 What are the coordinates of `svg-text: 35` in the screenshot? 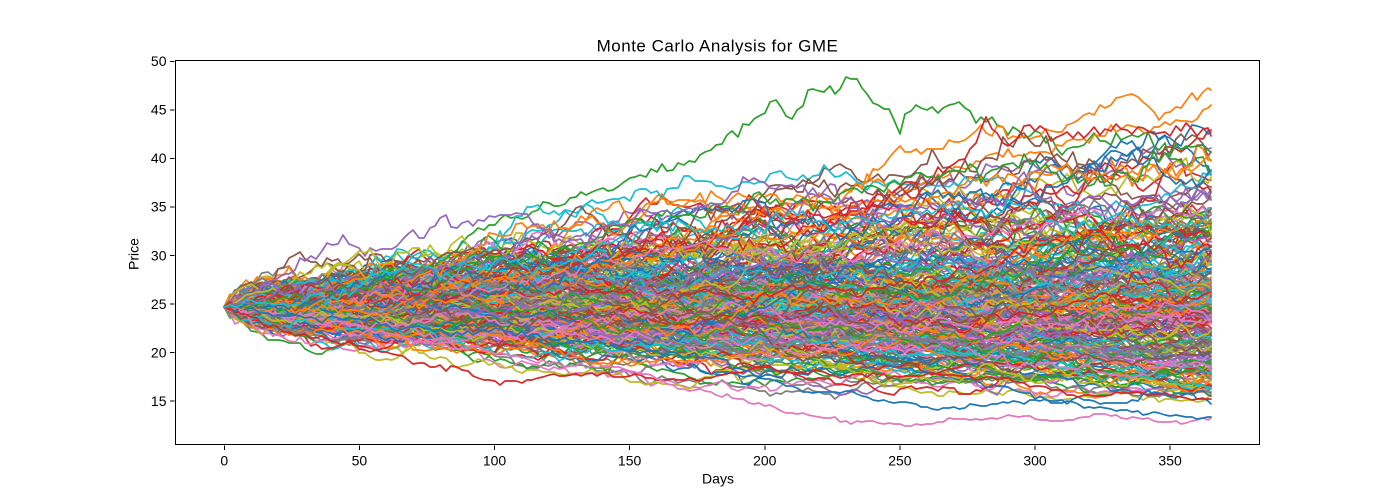 It's located at (159, 207).